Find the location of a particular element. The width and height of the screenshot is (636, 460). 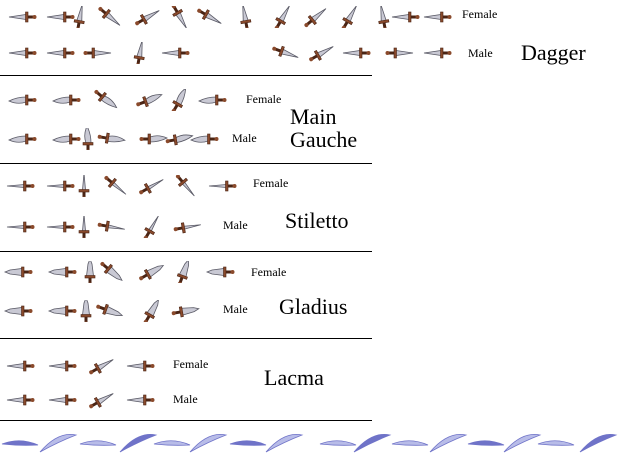

dagger-male-label: Male is located at coordinates (480, 53).